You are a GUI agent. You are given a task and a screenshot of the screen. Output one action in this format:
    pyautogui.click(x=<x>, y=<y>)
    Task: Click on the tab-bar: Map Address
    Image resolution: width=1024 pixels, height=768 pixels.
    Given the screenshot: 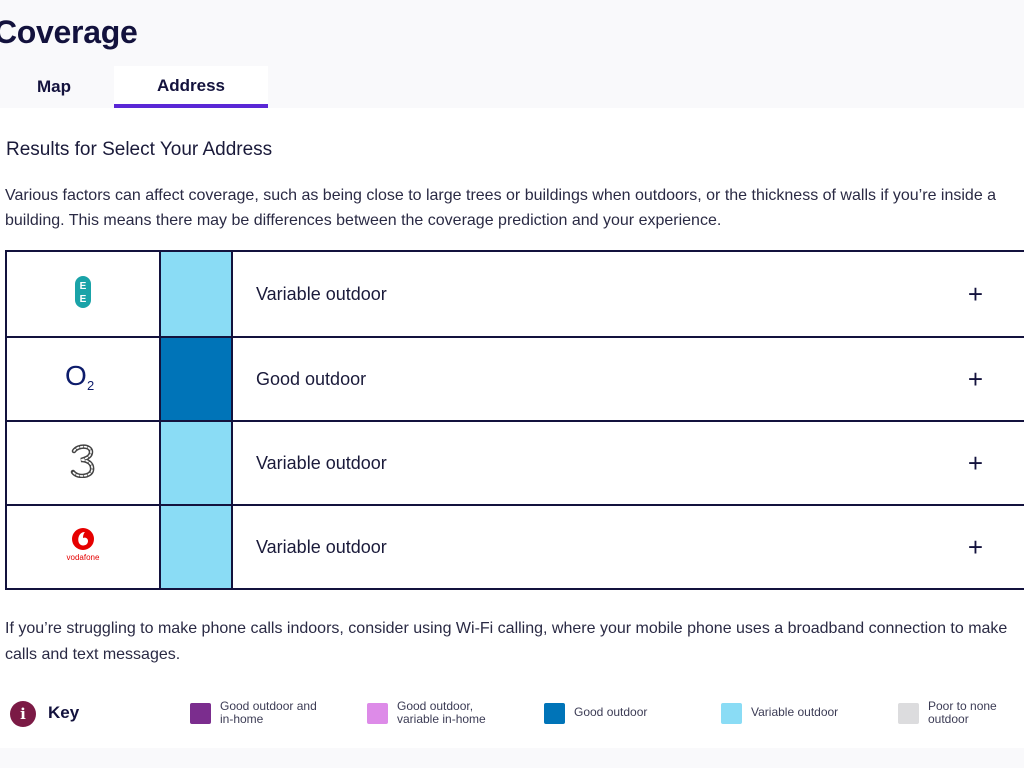 What is the action you would take?
    pyautogui.click(x=134, y=87)
    